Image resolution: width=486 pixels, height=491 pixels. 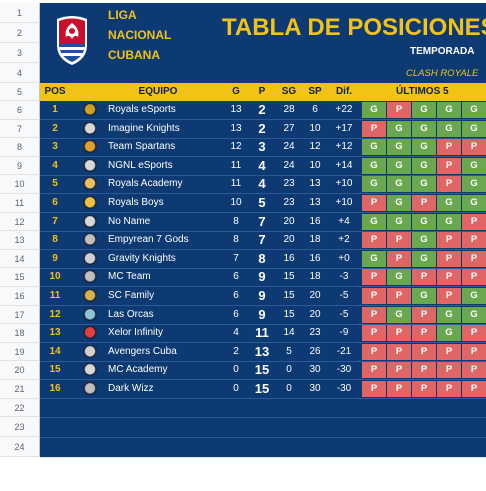 I want to click on sets-lost-cell: 20, so click(x=315, y=295).